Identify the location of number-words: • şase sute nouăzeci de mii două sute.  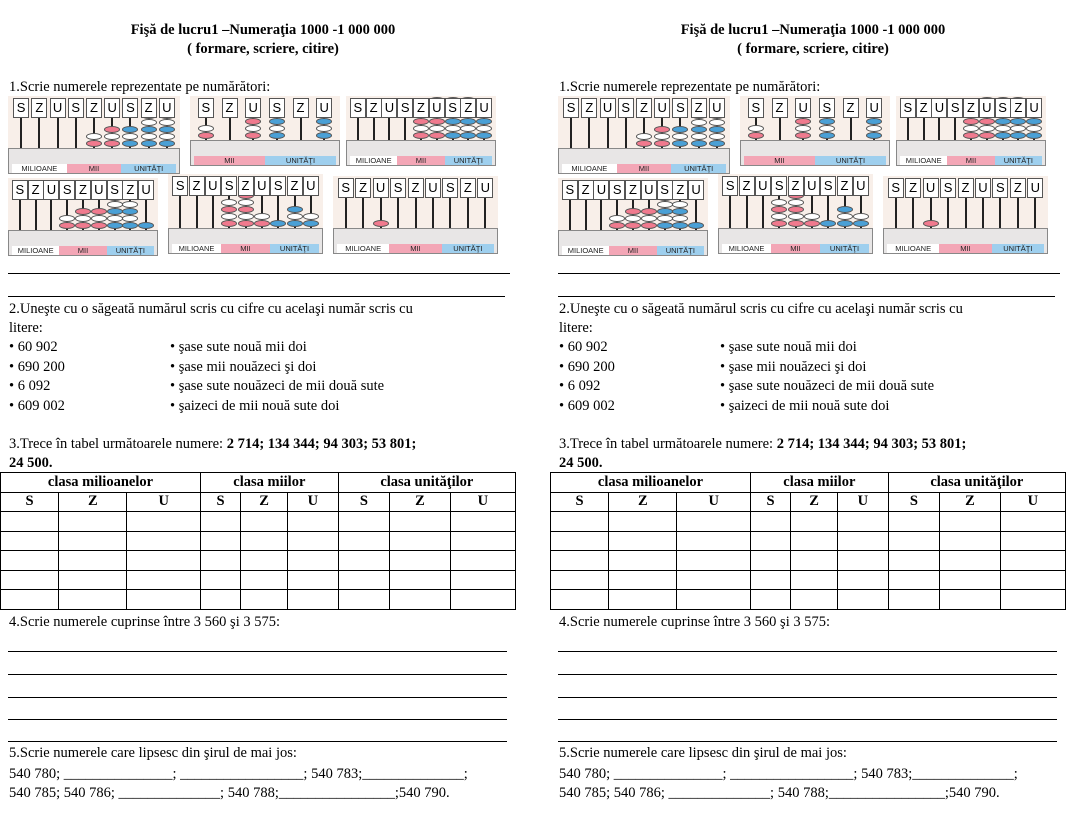
(277, 386).